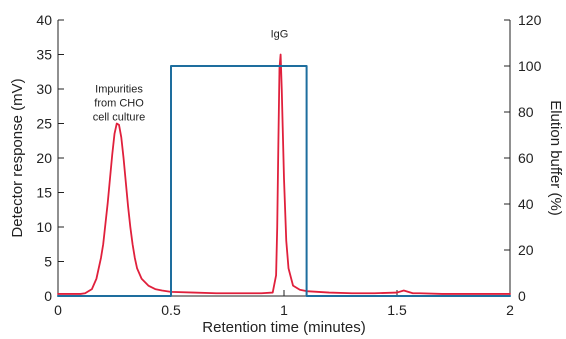  I want to click on left-y-axis-label: Detector response (mV), so click(17, 157).